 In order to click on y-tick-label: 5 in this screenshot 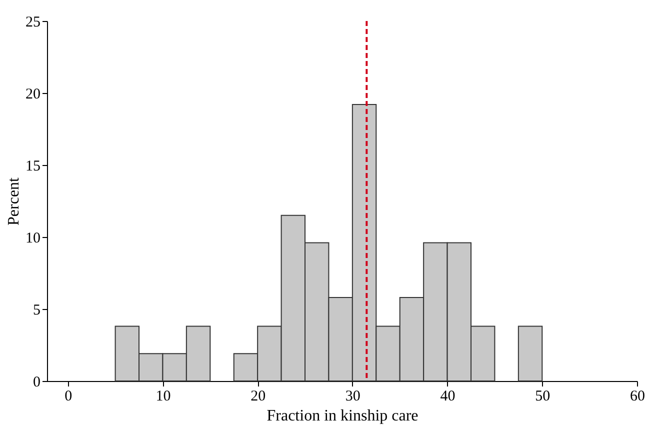, I will do `click(36, 310)`.